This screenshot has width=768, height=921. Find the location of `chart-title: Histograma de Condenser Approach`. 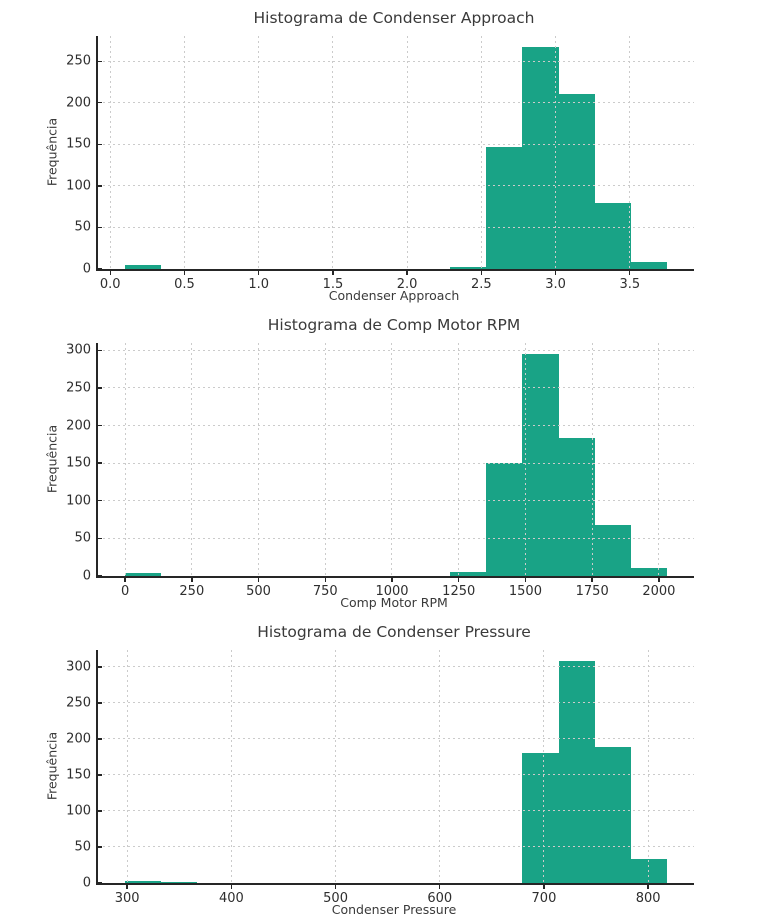

chart-title: Histograma de Condenser Approach is located at coordinates (394, 18).